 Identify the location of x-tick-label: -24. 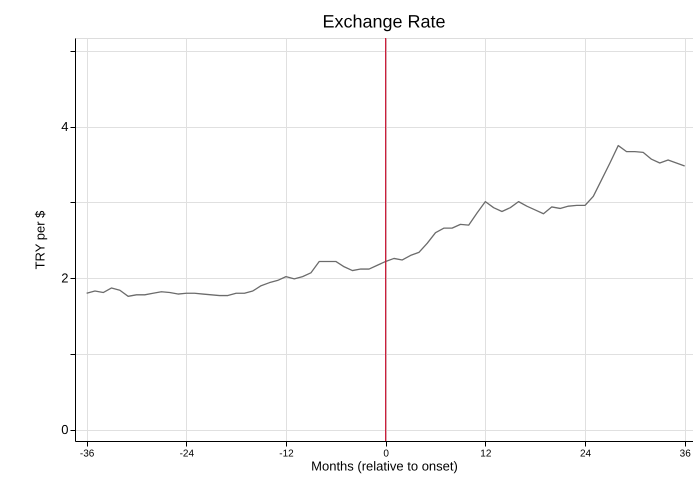
(187, 454).